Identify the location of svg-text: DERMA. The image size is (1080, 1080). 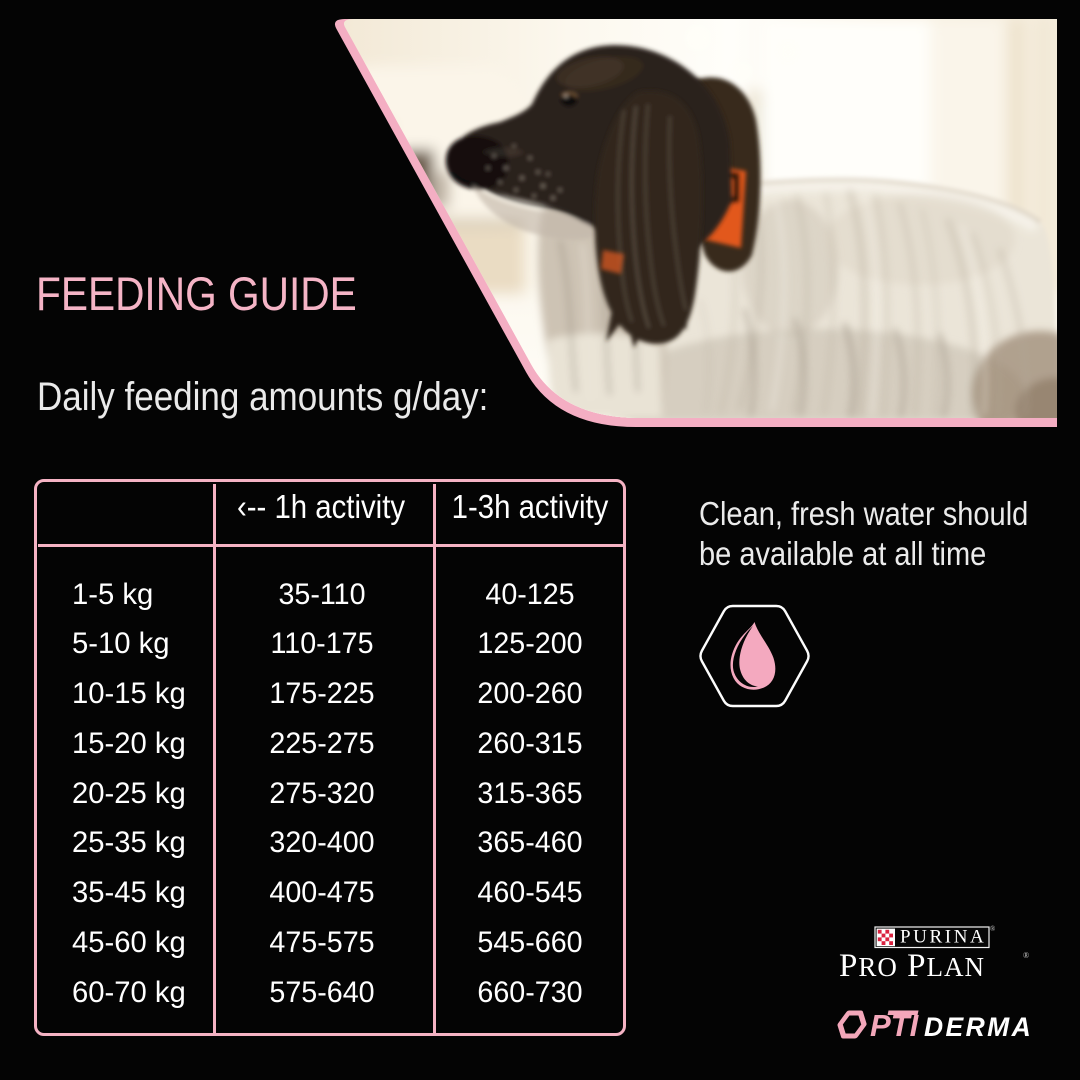
(978, 1027).